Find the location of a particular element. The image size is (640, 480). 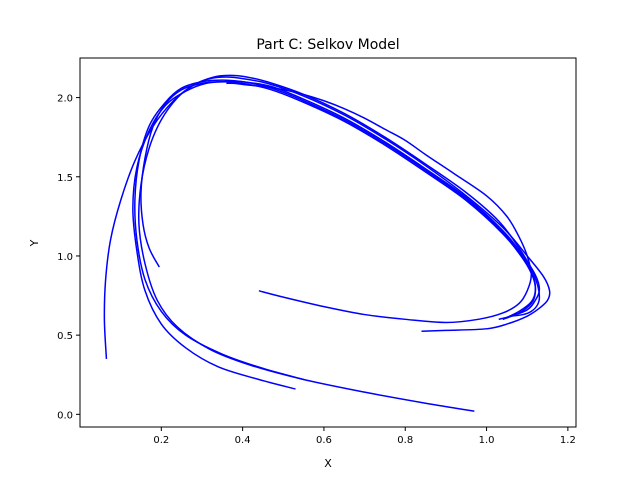

x-tick-label: 0.6 is located at coordinates (324, 440).